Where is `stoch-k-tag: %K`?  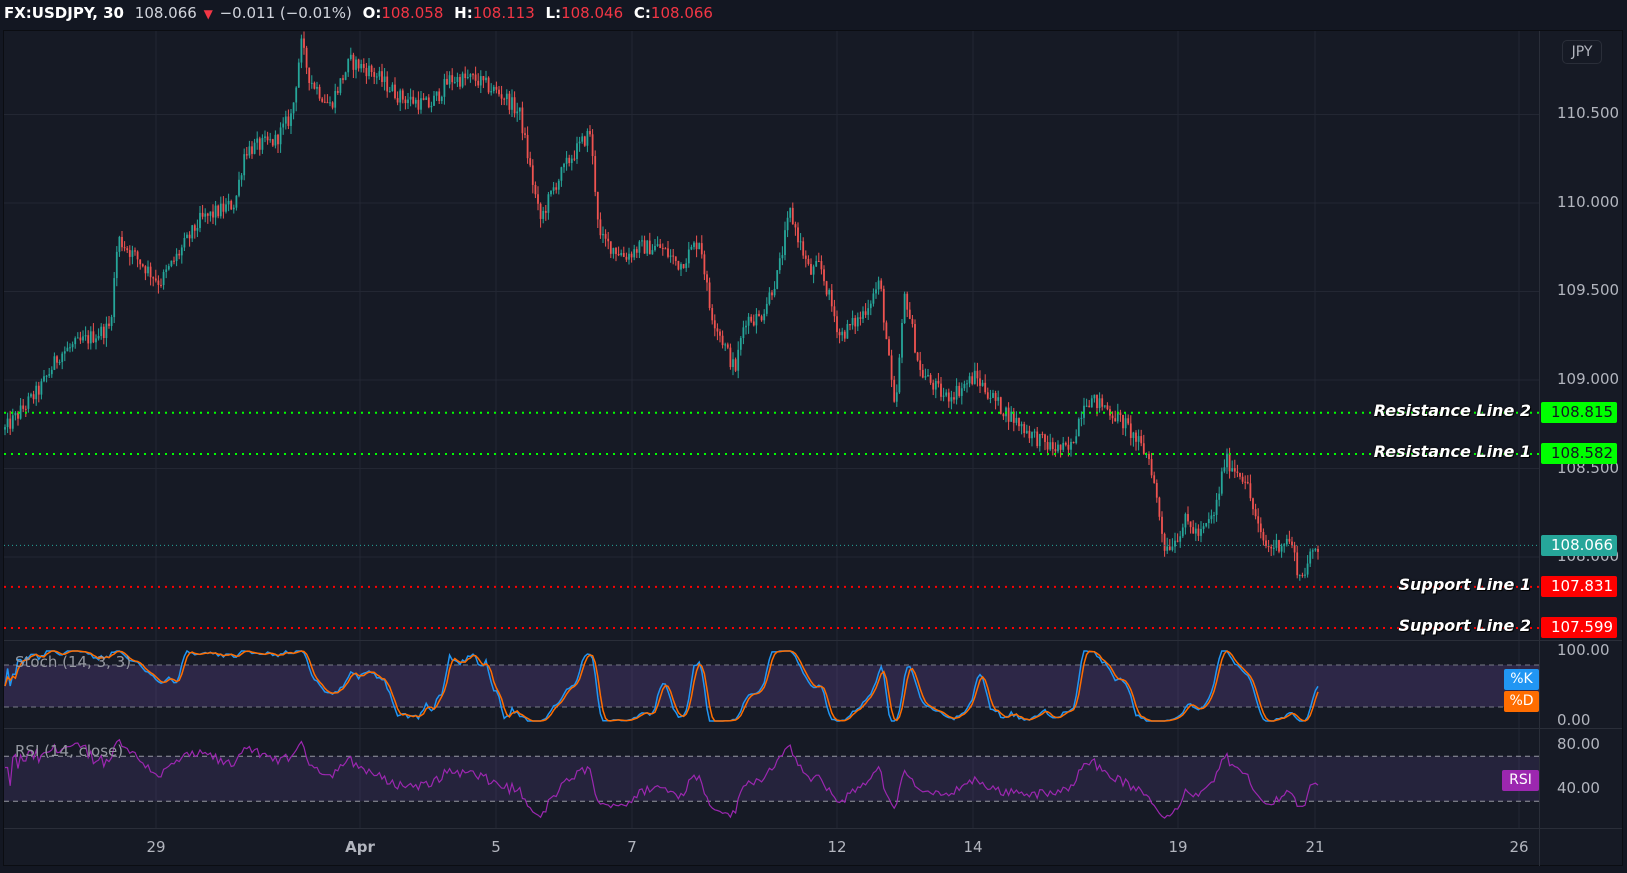
stoch-k-tag: %K is located at coordinates (1521, 679).